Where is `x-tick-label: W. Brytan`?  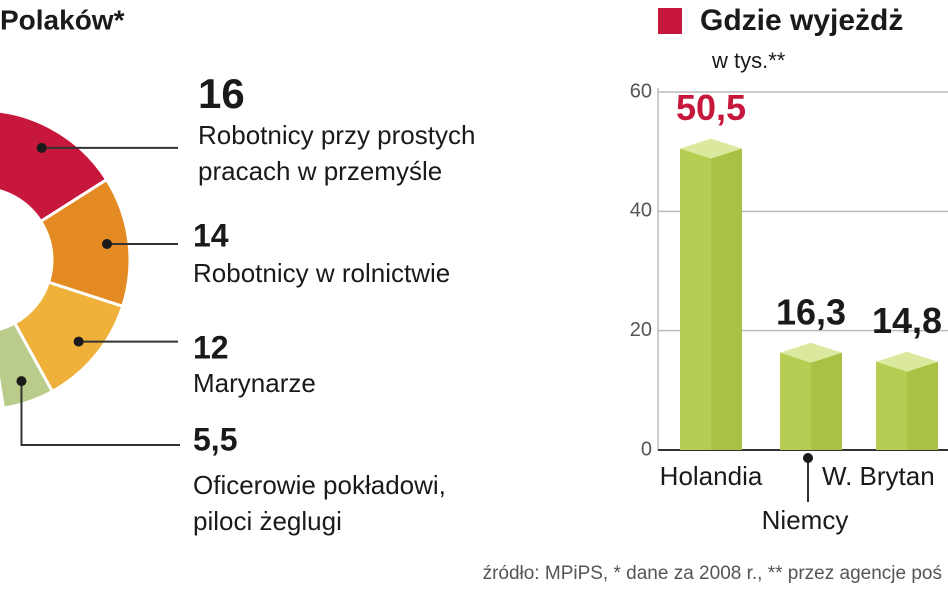 x-tick-label: W. Brytan is located at coordinates (878, 476).